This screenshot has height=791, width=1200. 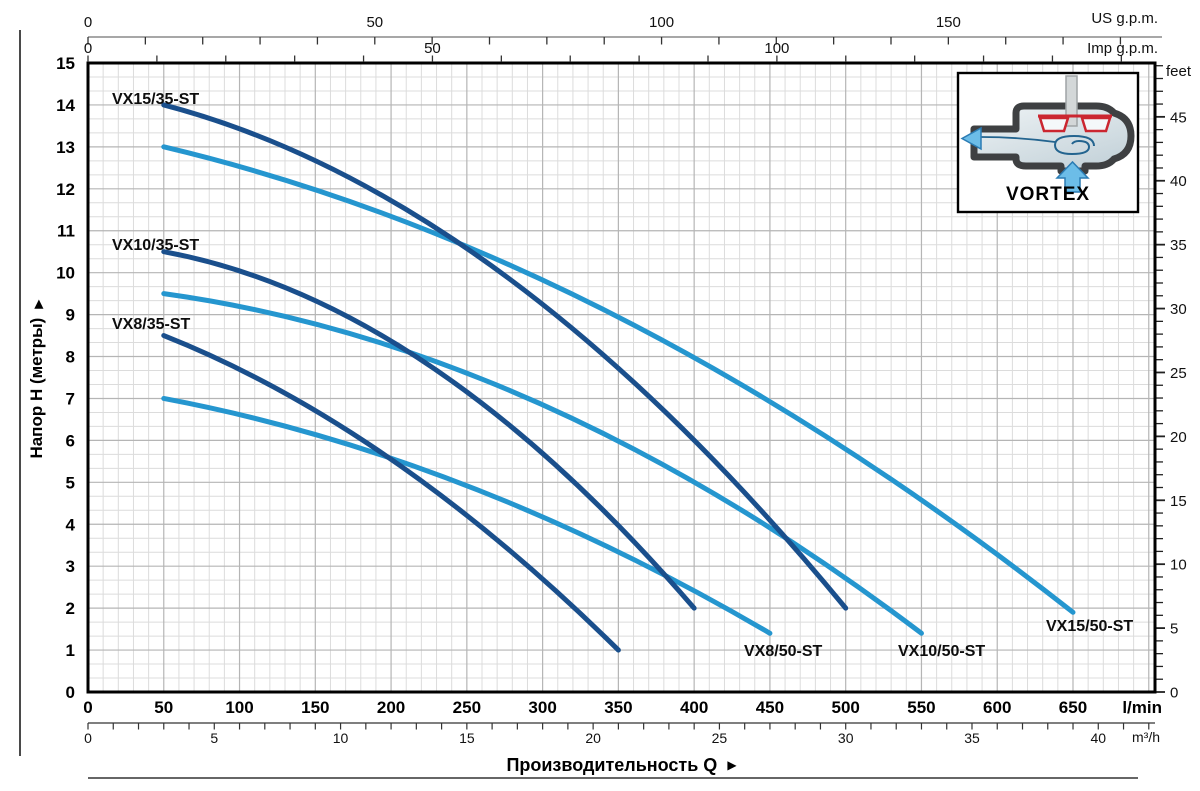 I want to click on svg-text: 1, so click(x=70, y=650).